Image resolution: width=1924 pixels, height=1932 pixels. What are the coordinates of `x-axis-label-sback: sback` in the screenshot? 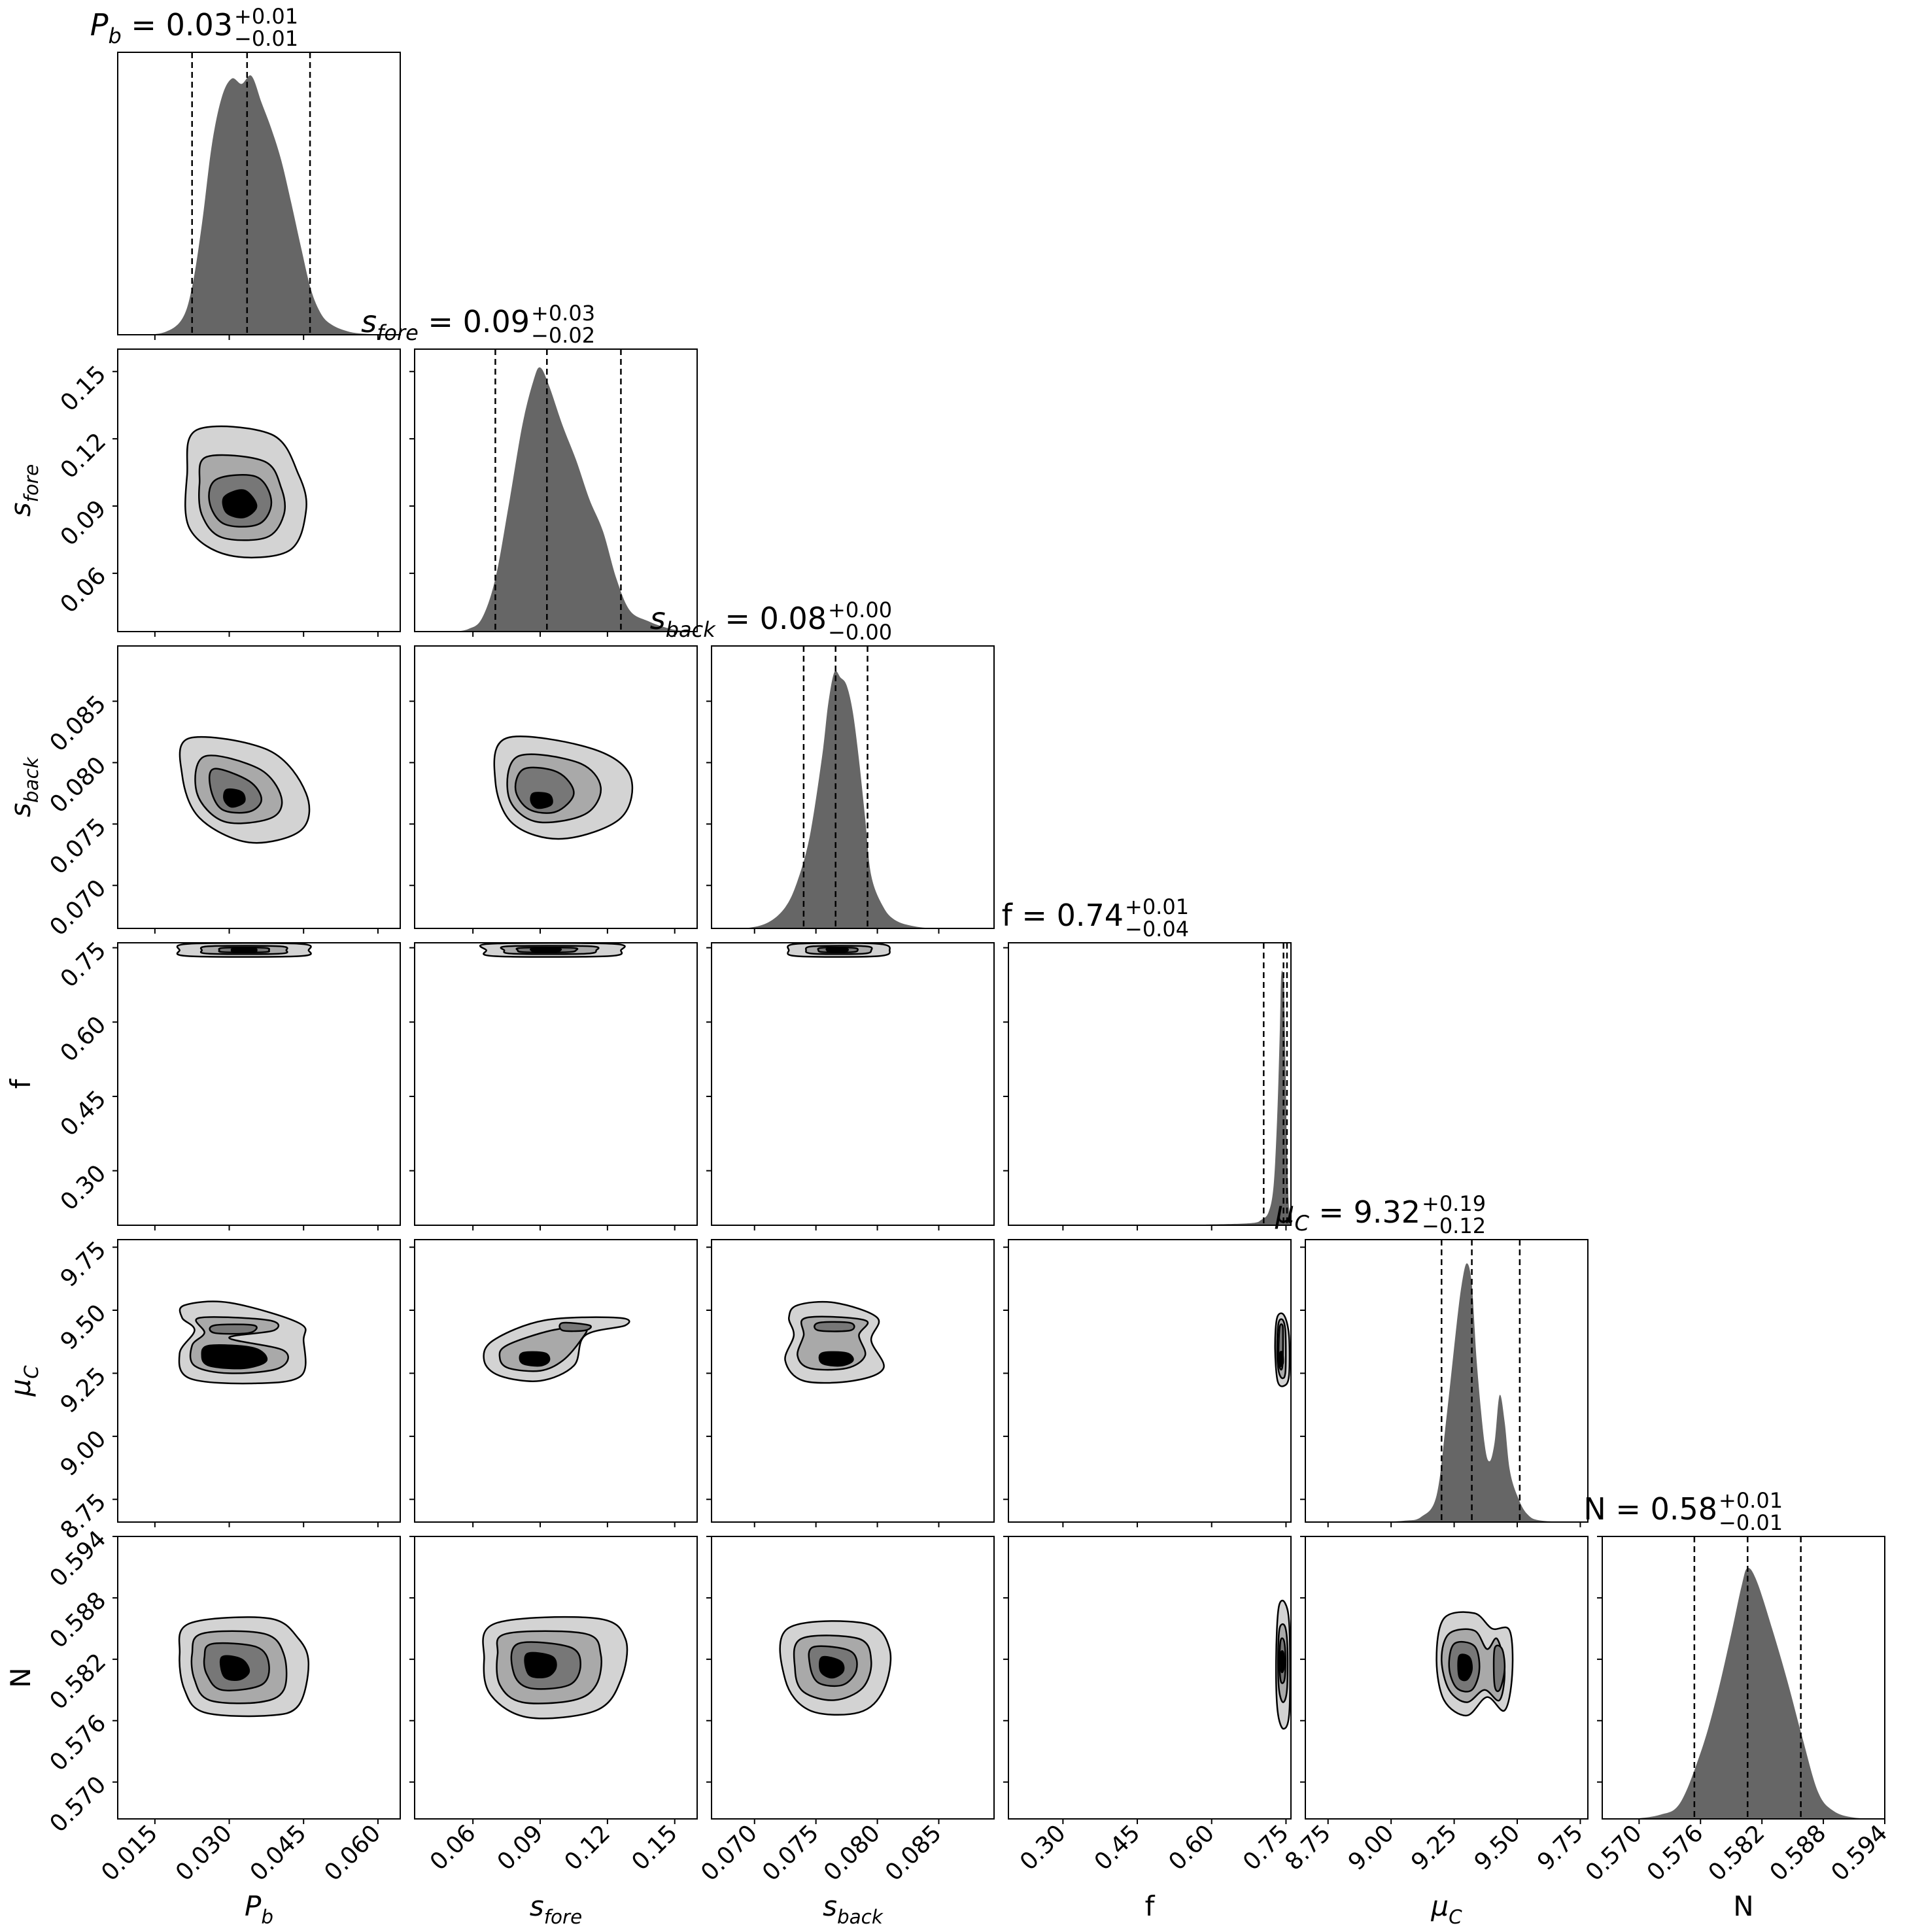 It's located at (853, 1909).